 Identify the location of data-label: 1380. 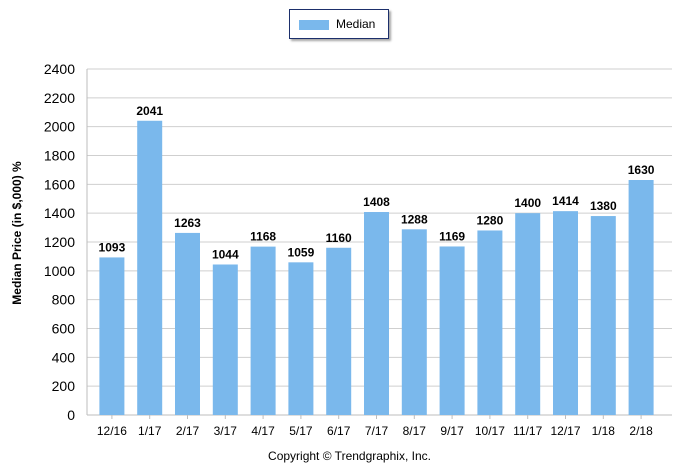
(603, 206).